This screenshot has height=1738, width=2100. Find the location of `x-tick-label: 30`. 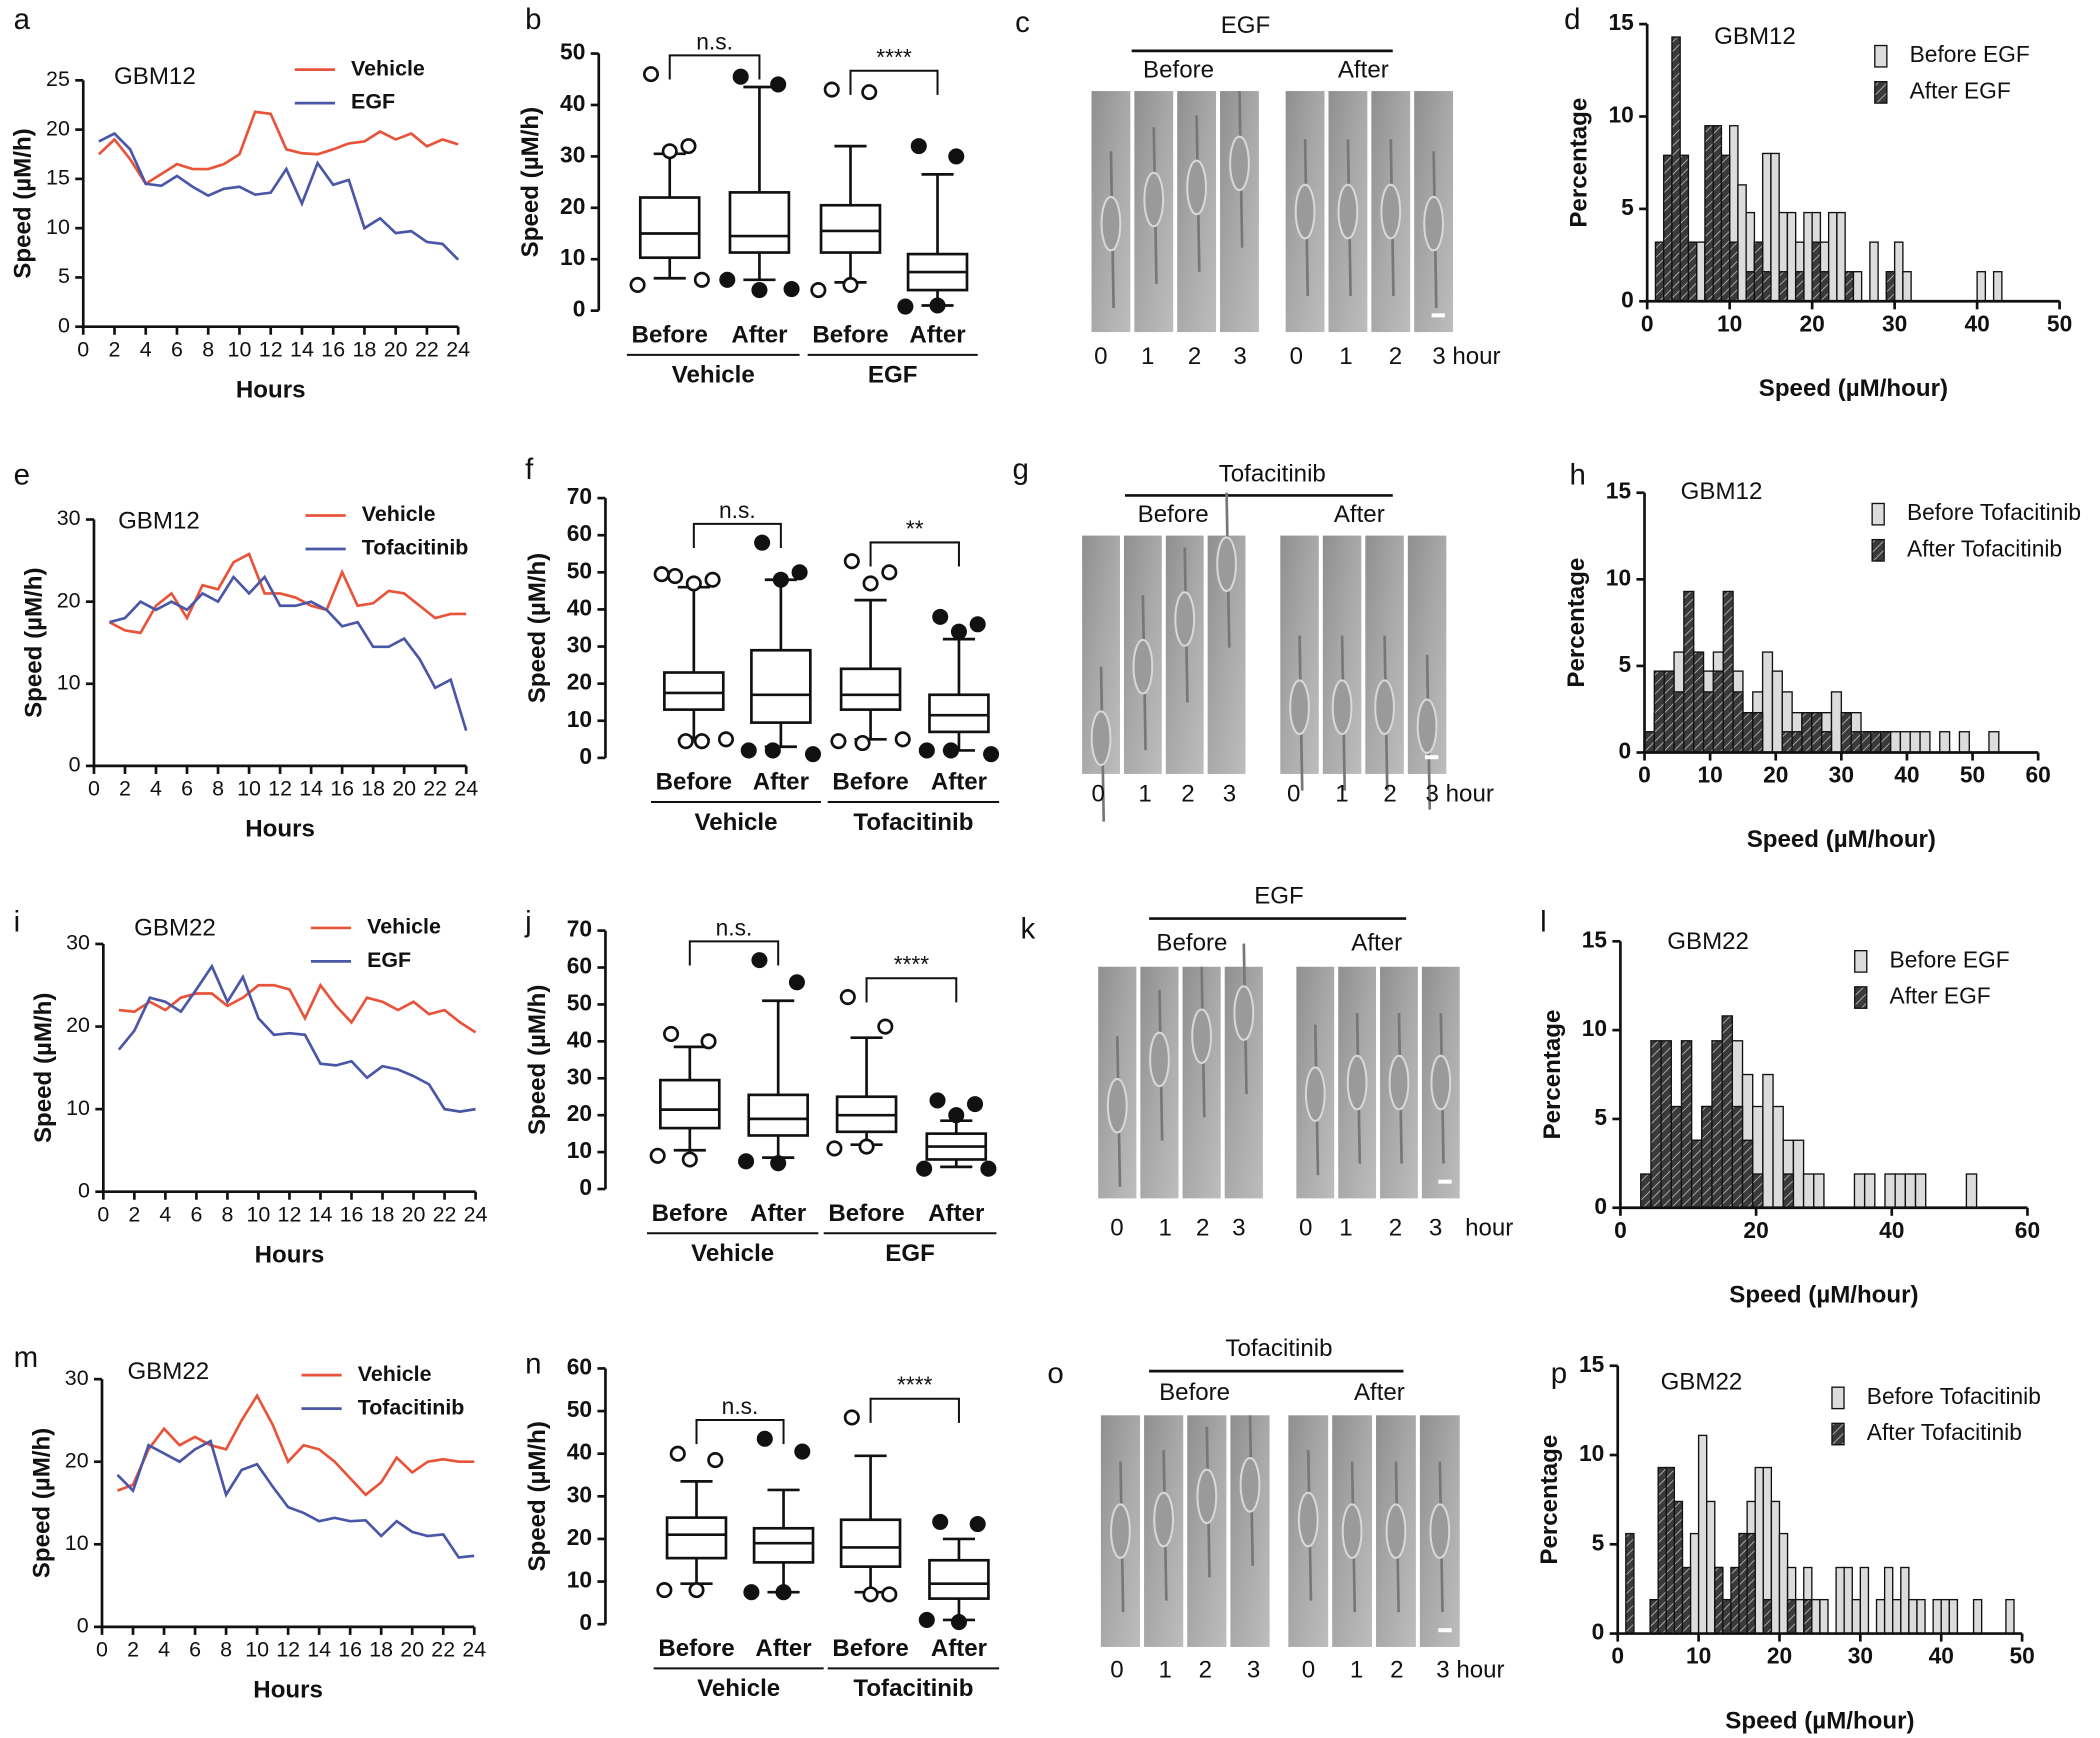

x-tick-label: 30 is located at coordinates (1860, 1656).